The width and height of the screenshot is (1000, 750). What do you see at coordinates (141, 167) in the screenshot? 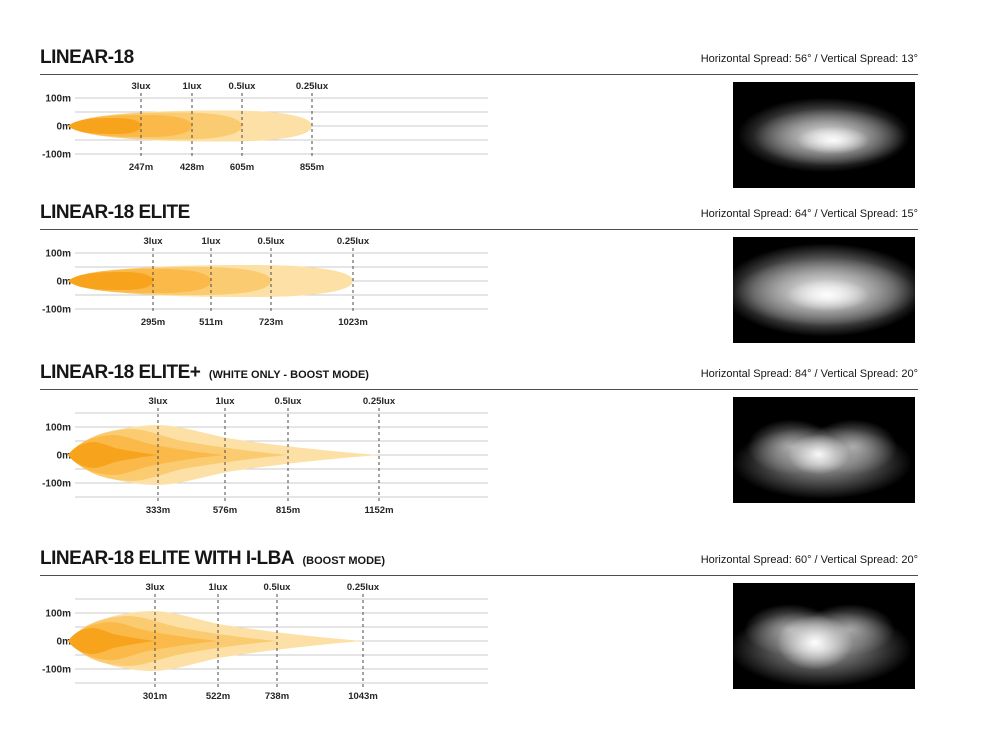
I see `distance-label: 247m` at bounding box center [141, 167].